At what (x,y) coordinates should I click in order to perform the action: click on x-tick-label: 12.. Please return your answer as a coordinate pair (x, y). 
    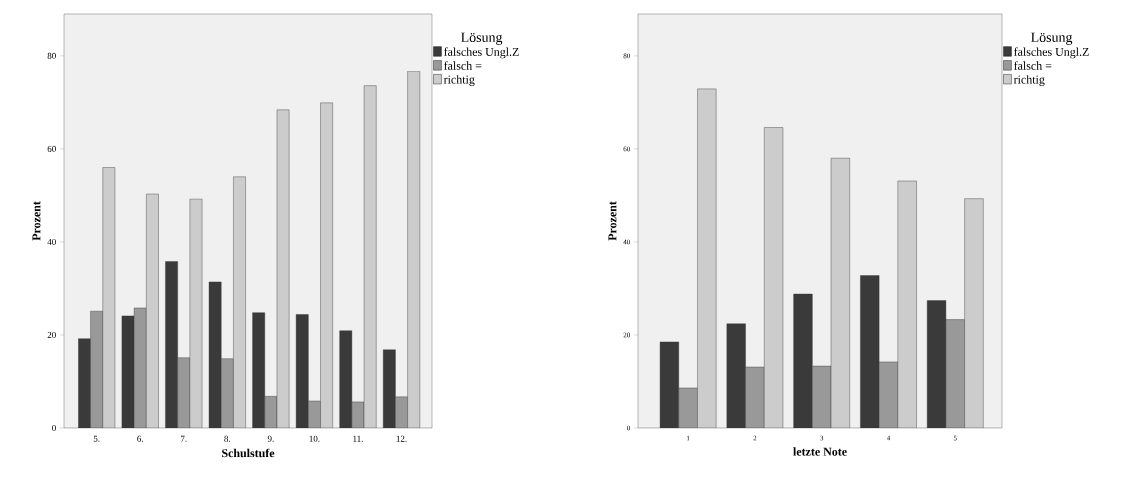
    Looking at the image, I should click on (401, 438).